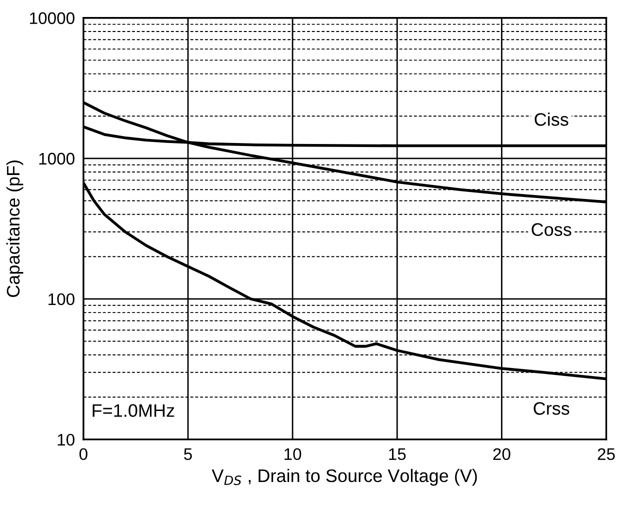 This screenshot has height=511, width=618. I want to click on x-tick-label: 15, so click(397, 454).